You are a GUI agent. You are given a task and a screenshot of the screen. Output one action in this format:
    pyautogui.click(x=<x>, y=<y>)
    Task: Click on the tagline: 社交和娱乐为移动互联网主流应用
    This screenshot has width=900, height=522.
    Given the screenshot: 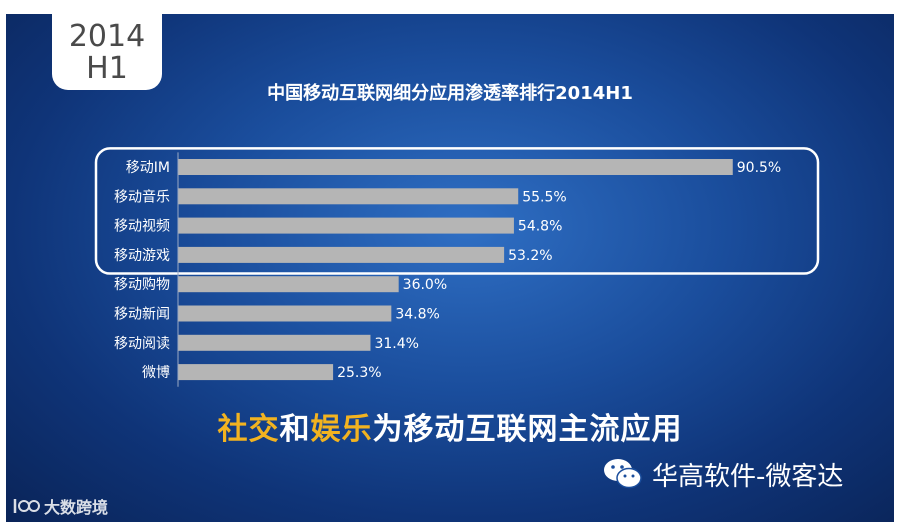 What is the action you would take?
    pyautogui.click(x=450, y=426)
    